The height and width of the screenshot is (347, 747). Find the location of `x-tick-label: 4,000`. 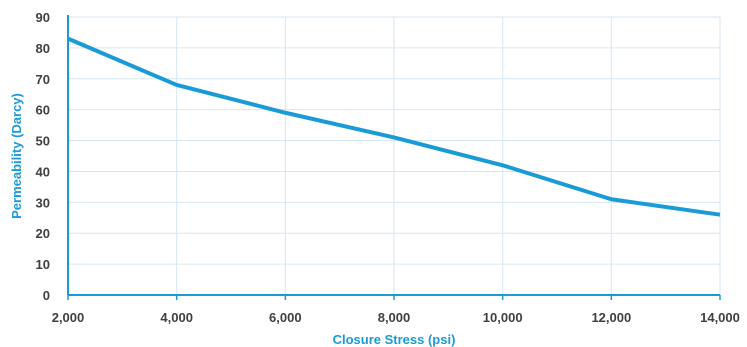

x-tick-label: 4,000 is located at coordinates (176, 317).